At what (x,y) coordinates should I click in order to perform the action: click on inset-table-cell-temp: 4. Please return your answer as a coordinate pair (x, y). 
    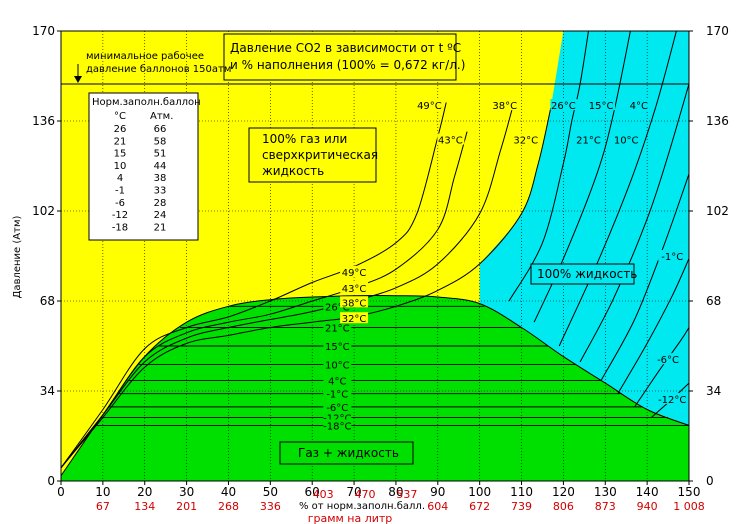
    Looking at the image, I should click on (120, 178).